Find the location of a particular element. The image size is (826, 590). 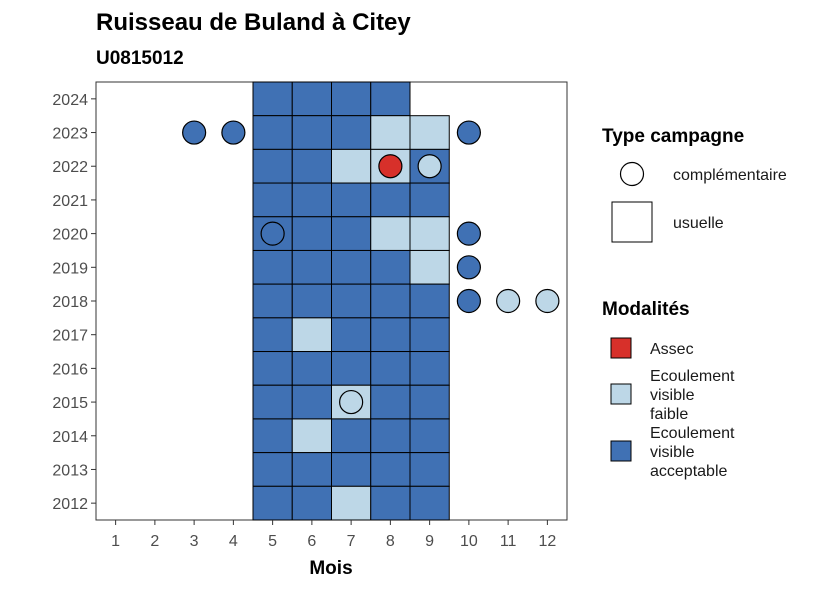

y-tick-label-2019: 2019 is located at coordinates (70, 268).